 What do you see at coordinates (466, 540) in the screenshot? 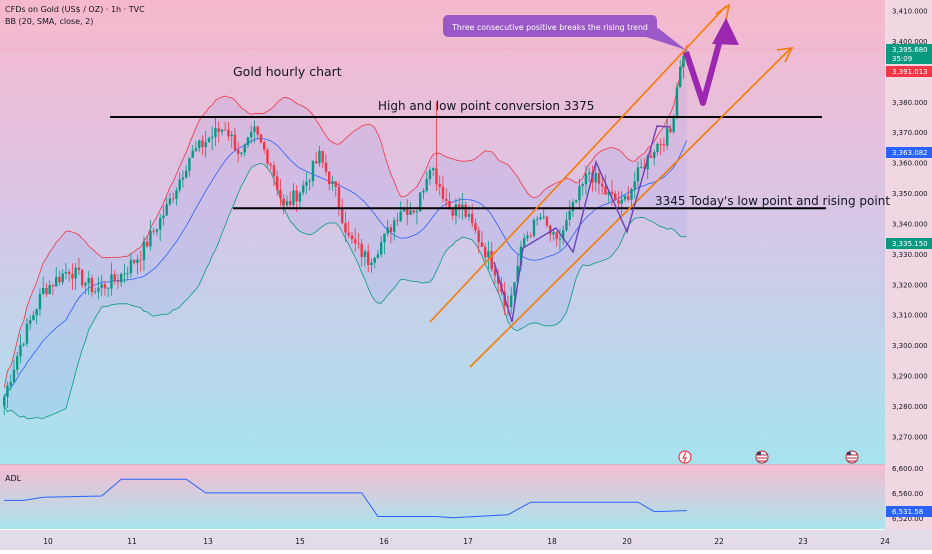
I see `time-axis-background` at bounding box center [466, 540].